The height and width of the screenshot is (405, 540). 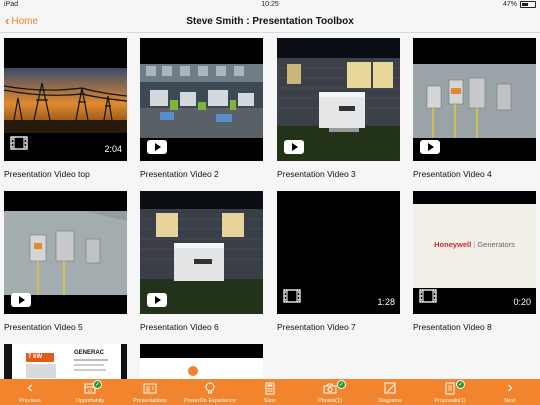 I want to click on status-bar: iPad 10:25 47%, so click(x=270, y=5).